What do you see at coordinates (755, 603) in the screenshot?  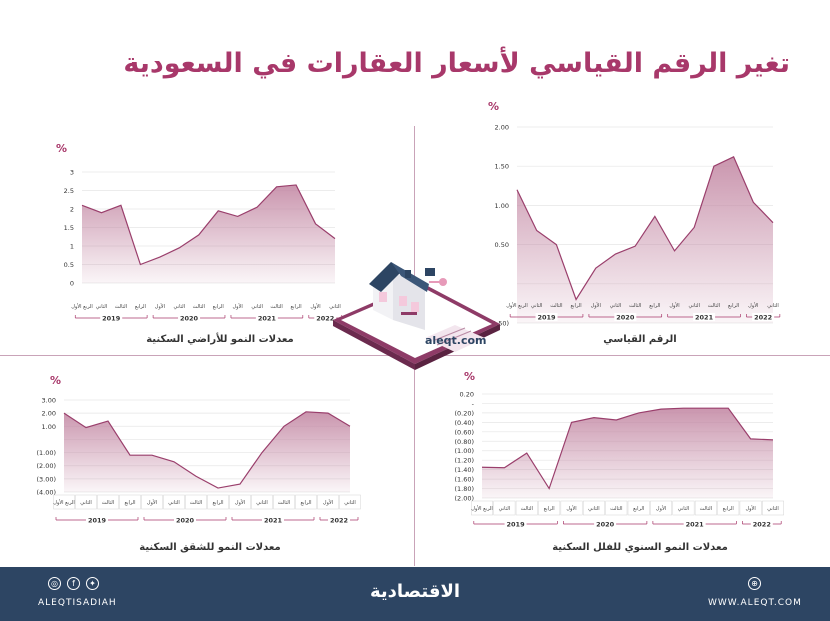 I see `website-link: WWW.ALEQT.COM` at bounding box center [755, 603].